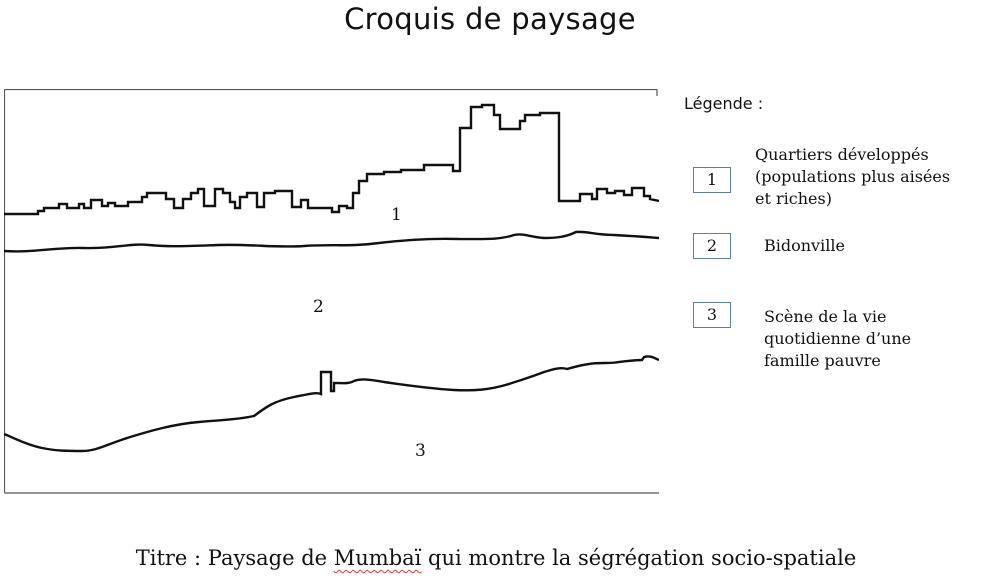 The image size is (992, 587). What do you see at coordinates (234, 558) in the screenshot?
I see `caption-text-before: Titre : Paysage de` at bounding box center [234, 558].